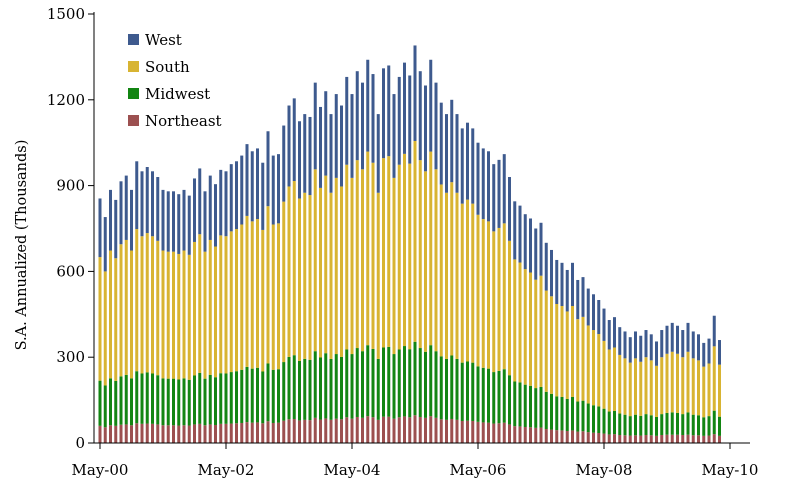 The image size is (787, 492). What do you see at coordinates (175, 80) in the screenshot?
I see `legend: West South Midwest Northeast` at bounding box center [175, 80].